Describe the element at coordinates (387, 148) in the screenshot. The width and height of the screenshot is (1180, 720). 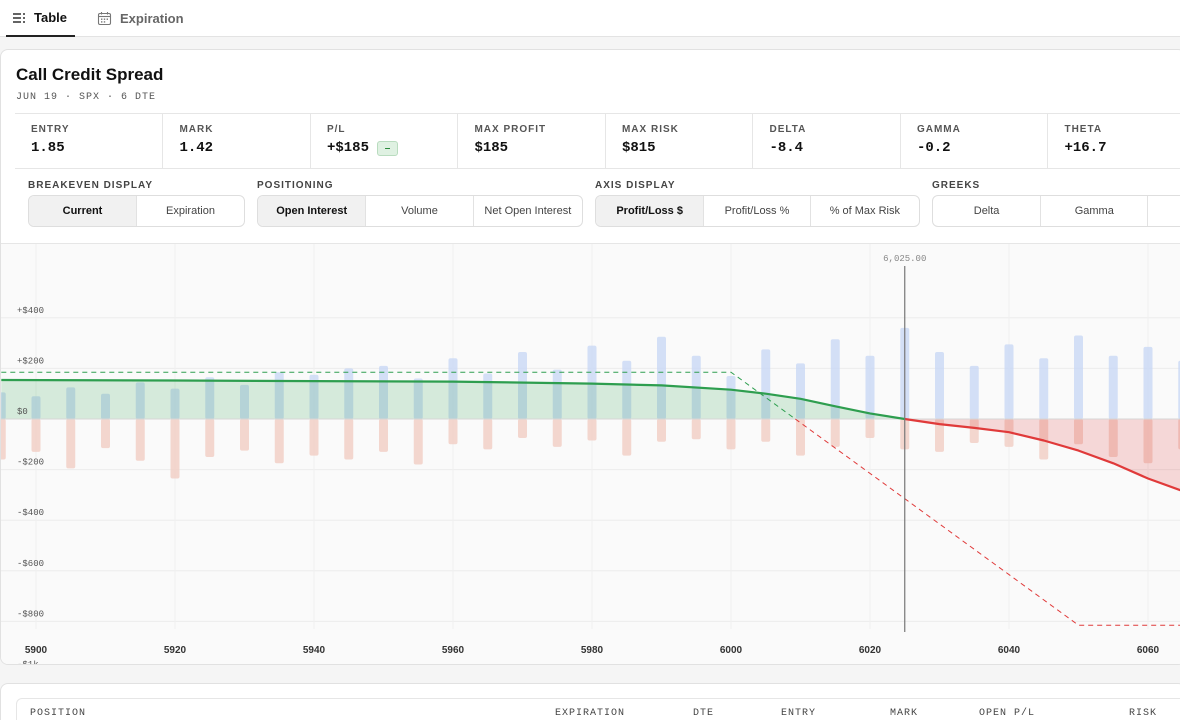
I see `pl-change-badge: –` at that location.